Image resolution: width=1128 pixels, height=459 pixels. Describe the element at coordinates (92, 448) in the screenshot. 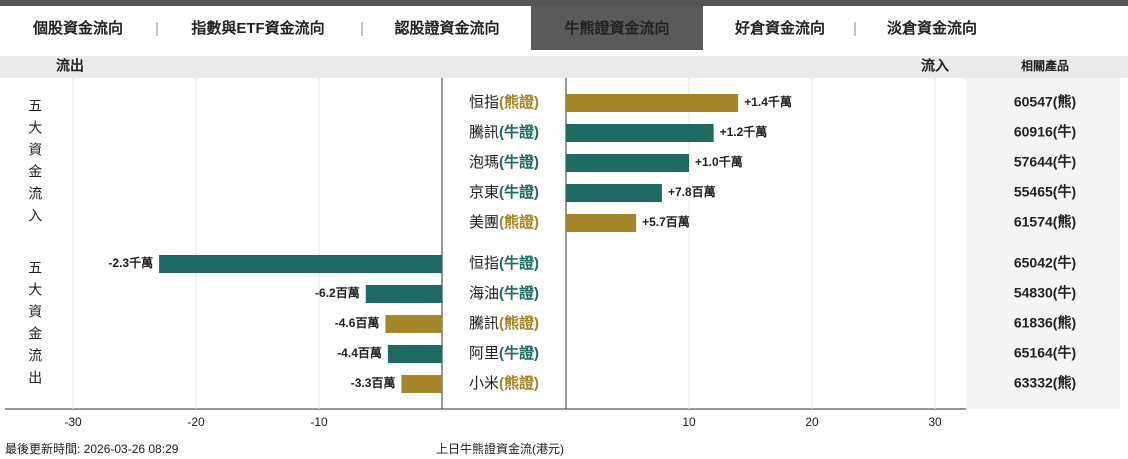

I see `footer-updated: 最後更新時間: 2026-03-26 08:29` at that location.